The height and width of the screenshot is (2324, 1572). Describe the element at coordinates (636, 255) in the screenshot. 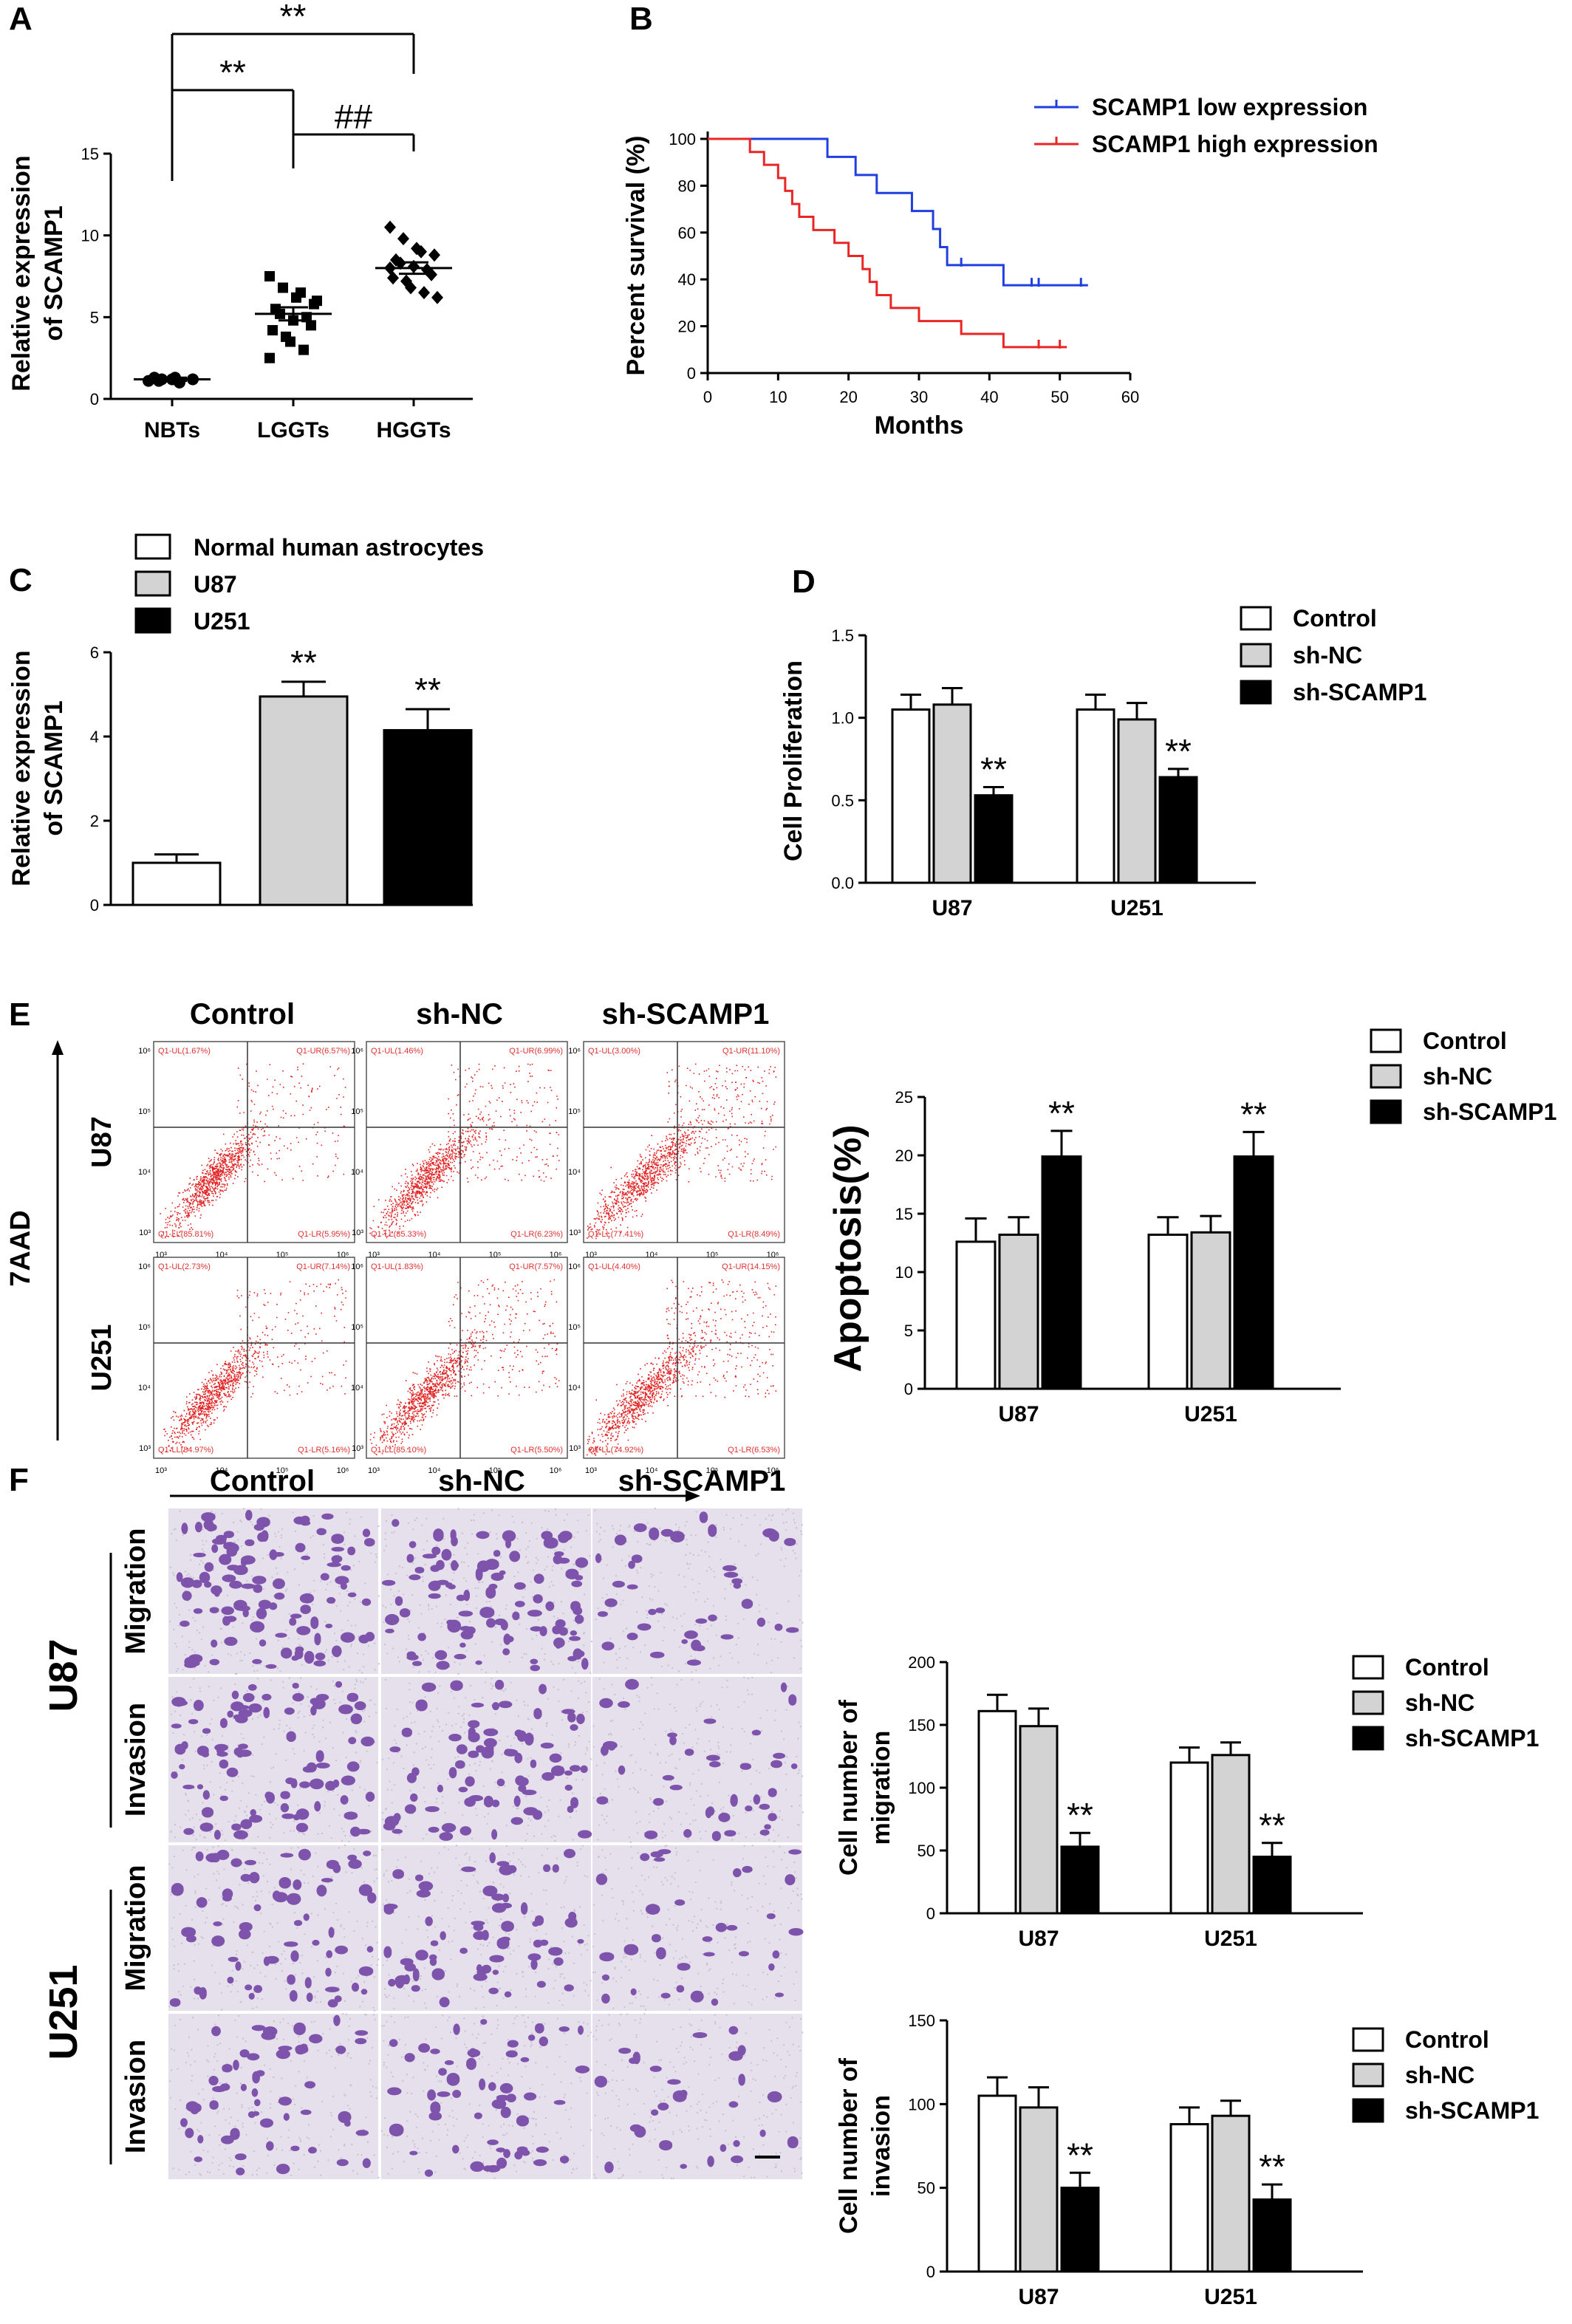

I see `panel-b-y-label: Percent survival (%)` at that location.